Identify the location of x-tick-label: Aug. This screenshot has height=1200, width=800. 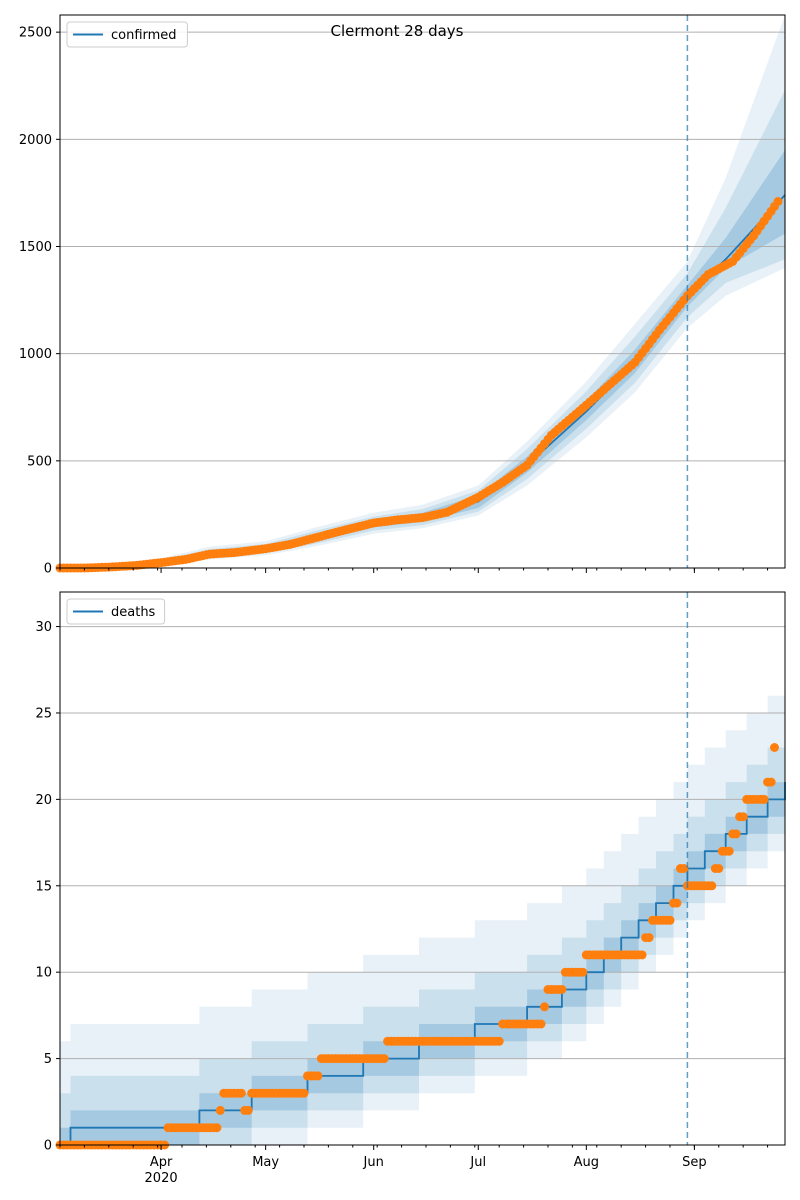
(586, 1162).